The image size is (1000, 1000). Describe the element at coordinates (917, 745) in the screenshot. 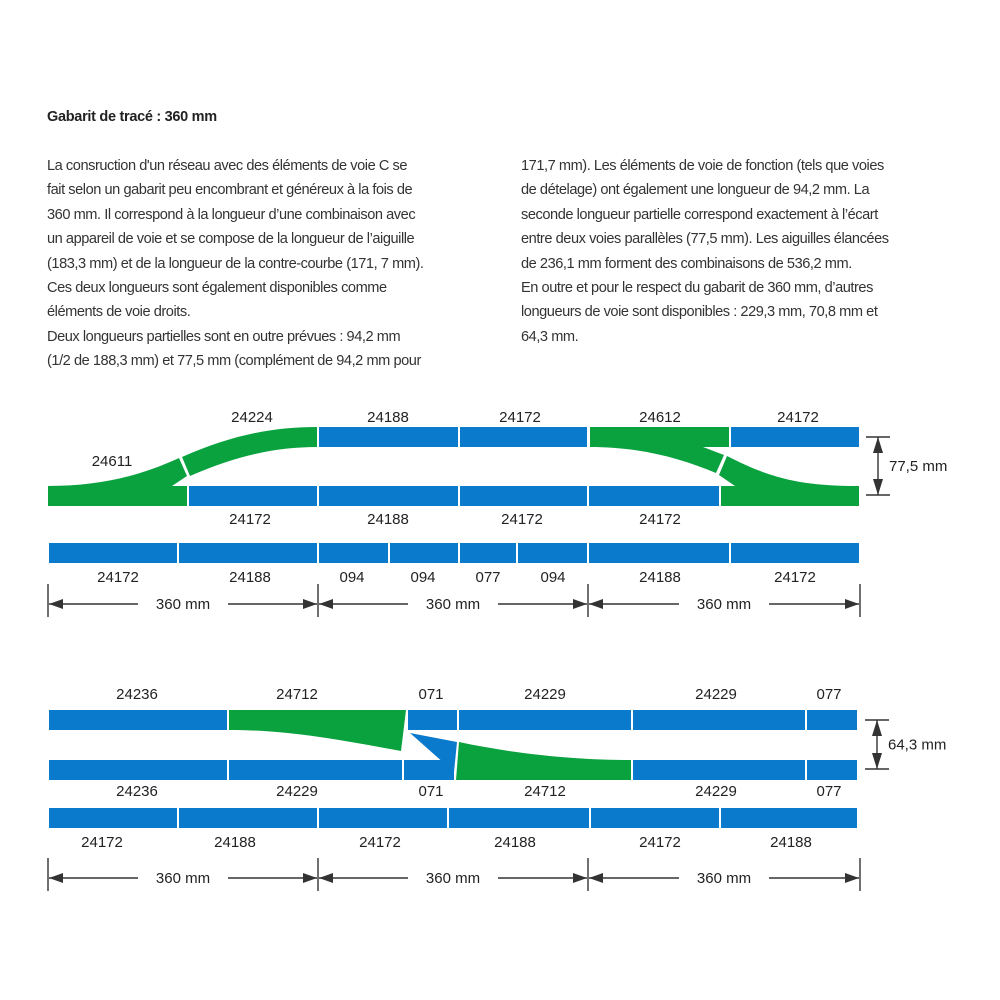

I see `spacing-label: 64,3 mm` at that location.